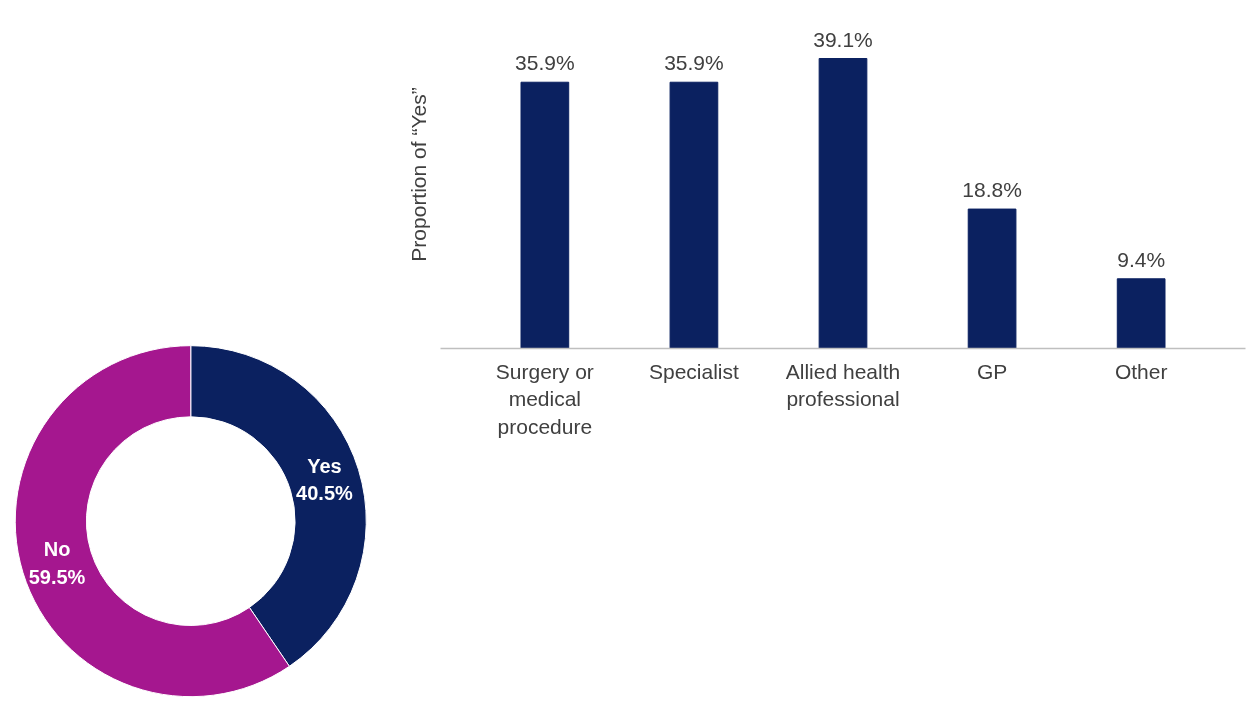  What do you see at coordinates (325, 493) in the screenshot?
I see `data-label: 40.5%` at bounding box center [325, 493].